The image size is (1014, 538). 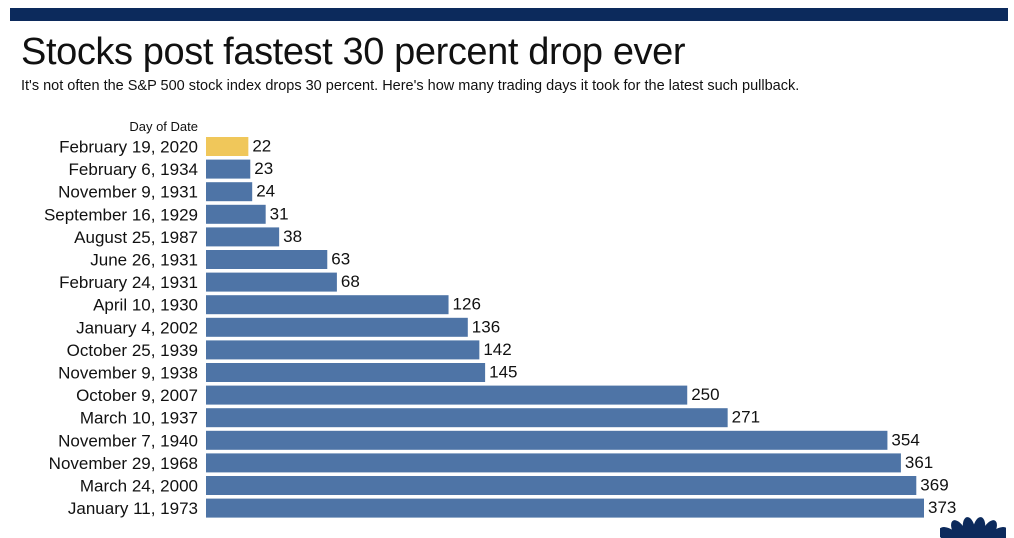 What do you see at coordinates (265, 191) in the screenshot?
I see `value-label: 24` at bounding box center [265, 191].